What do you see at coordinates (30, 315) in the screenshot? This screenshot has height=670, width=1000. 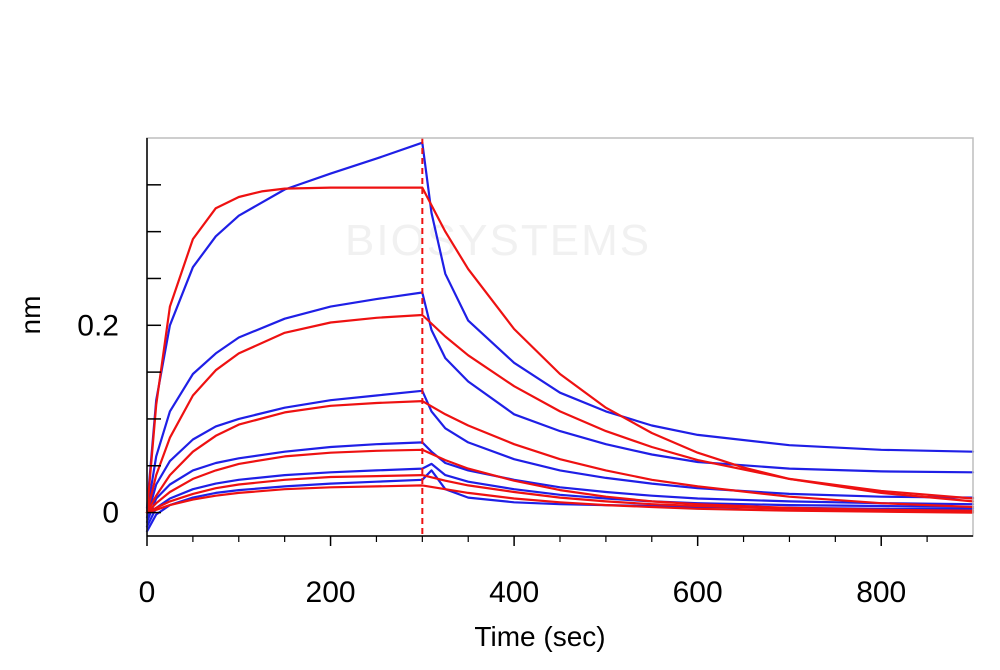 I see `y-axis-title: nm` at bounding box center [30, 315].